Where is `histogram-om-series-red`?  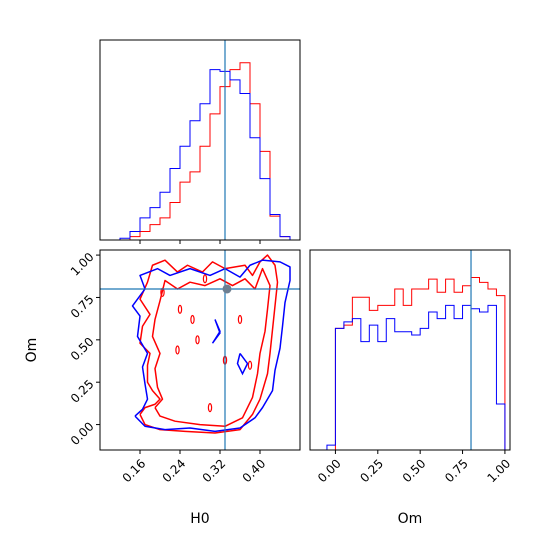
histogram-om-series-red is located at coordinates (410, 364).